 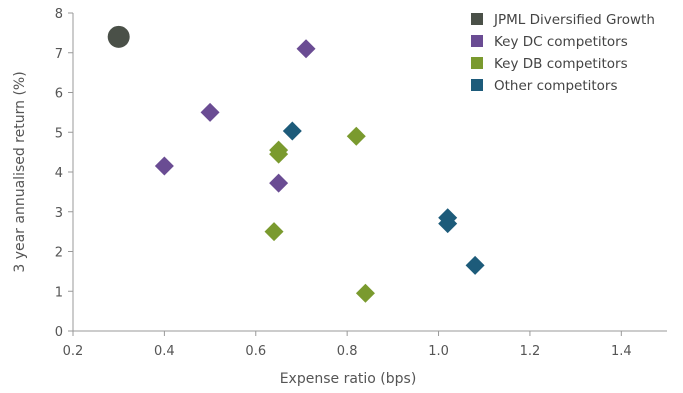 What do you see at coordinates (574, 20) in the screenshot?
I see `legend-label: JPML Diversified Growth` at bounding box center [574, 20].